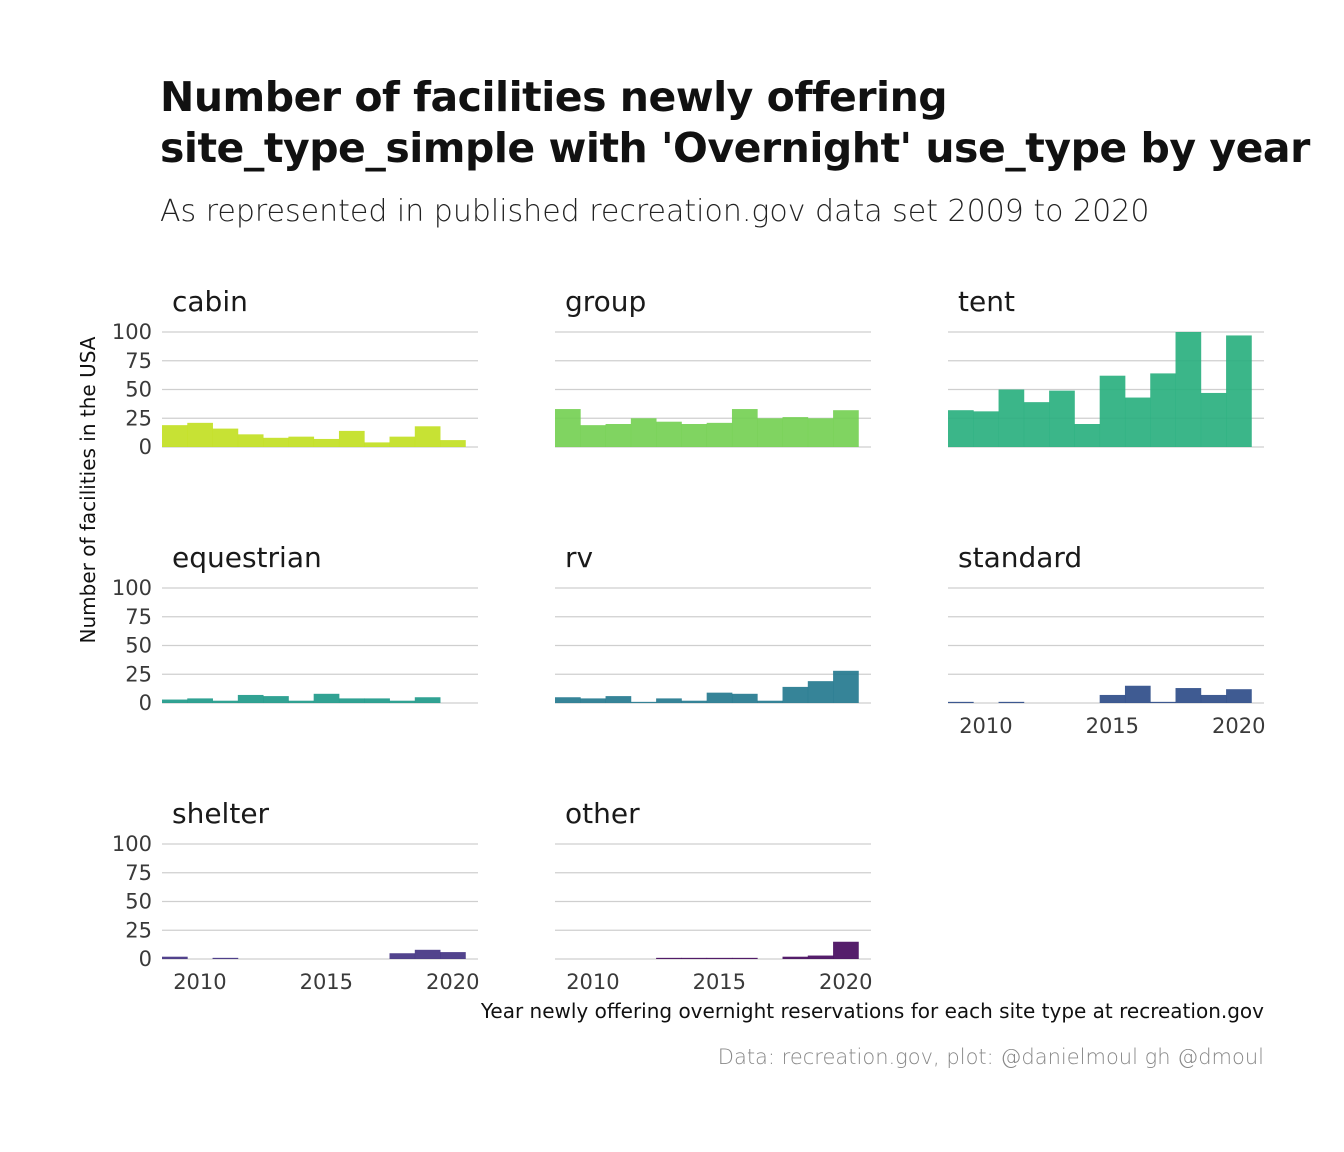  Describe the element at coordinates (351, 700) in the screenshot. I see `bar-equestrian-2016` at that location.